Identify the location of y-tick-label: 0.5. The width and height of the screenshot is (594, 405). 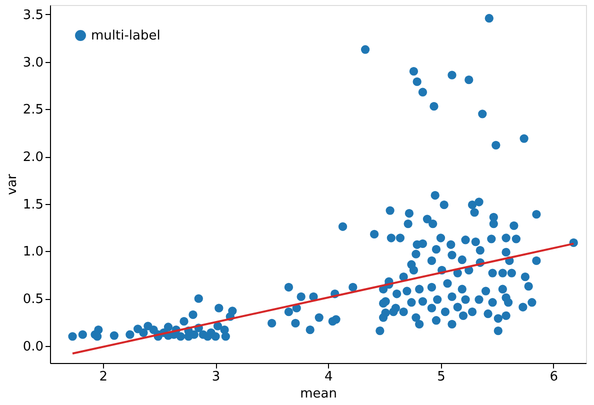
(33, 300).